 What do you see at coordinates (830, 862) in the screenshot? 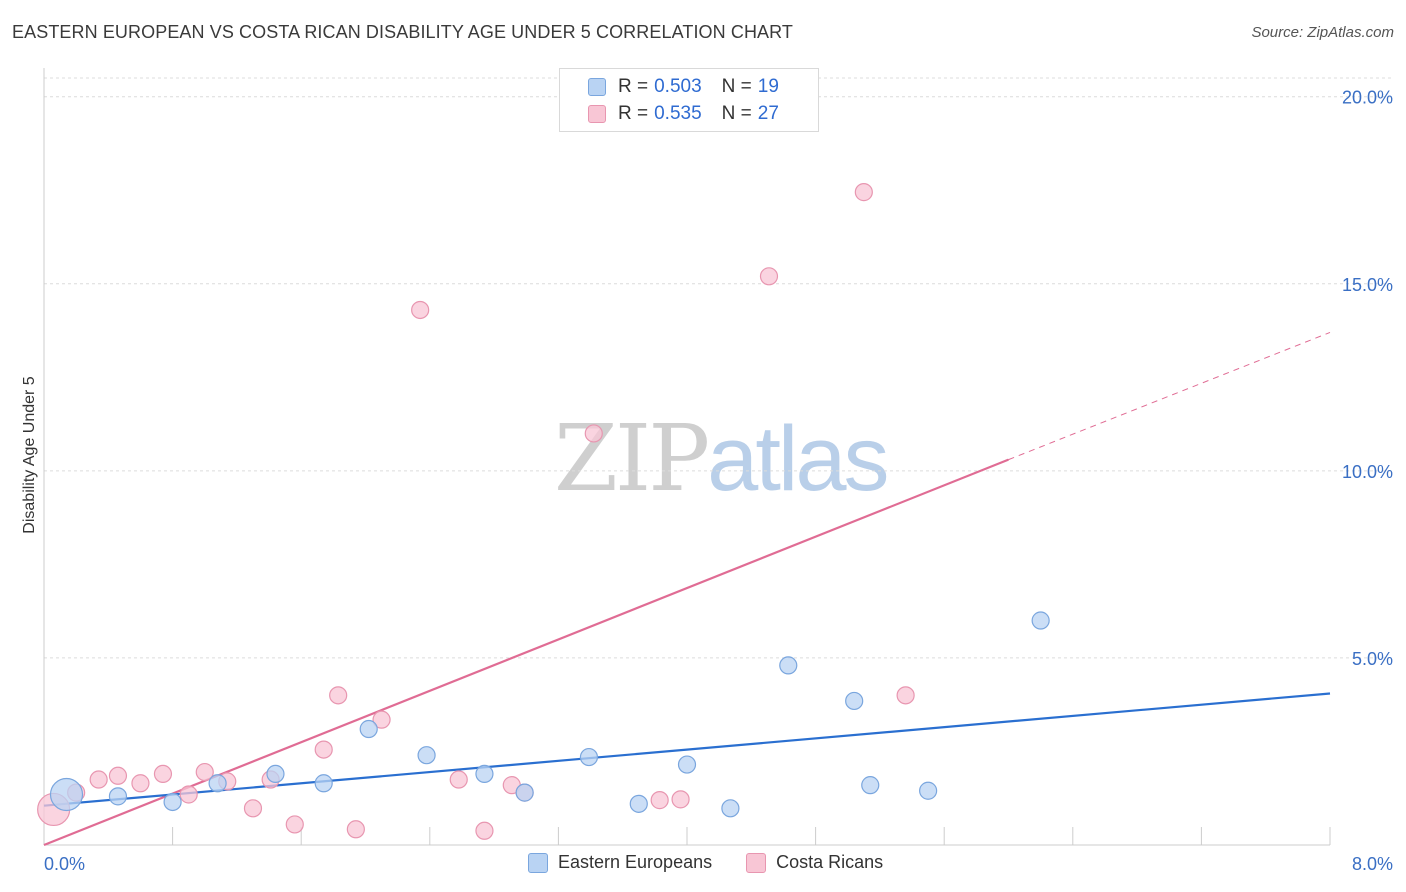
I see `legend-label: Costa Ricans` at bounding box center [830, 862].